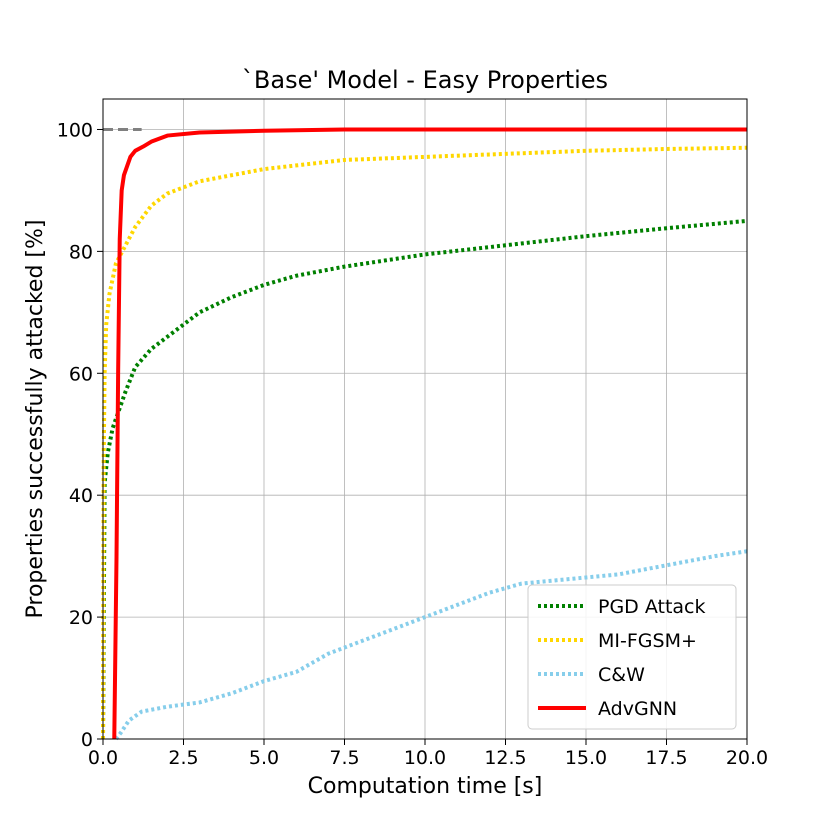 This screenshot has width=830, height=830. I want to click on legend-box, so click(632, 657).